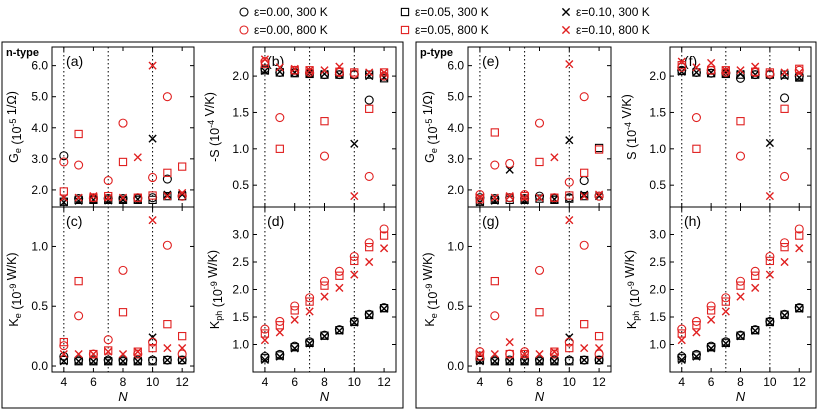 This screenshot has width=818, height=411. What do you see at coordinates (605, 12) in the screenshot?
I see `legend-entry: ε=0.10, 300 K` at bounding box center [605, 12].